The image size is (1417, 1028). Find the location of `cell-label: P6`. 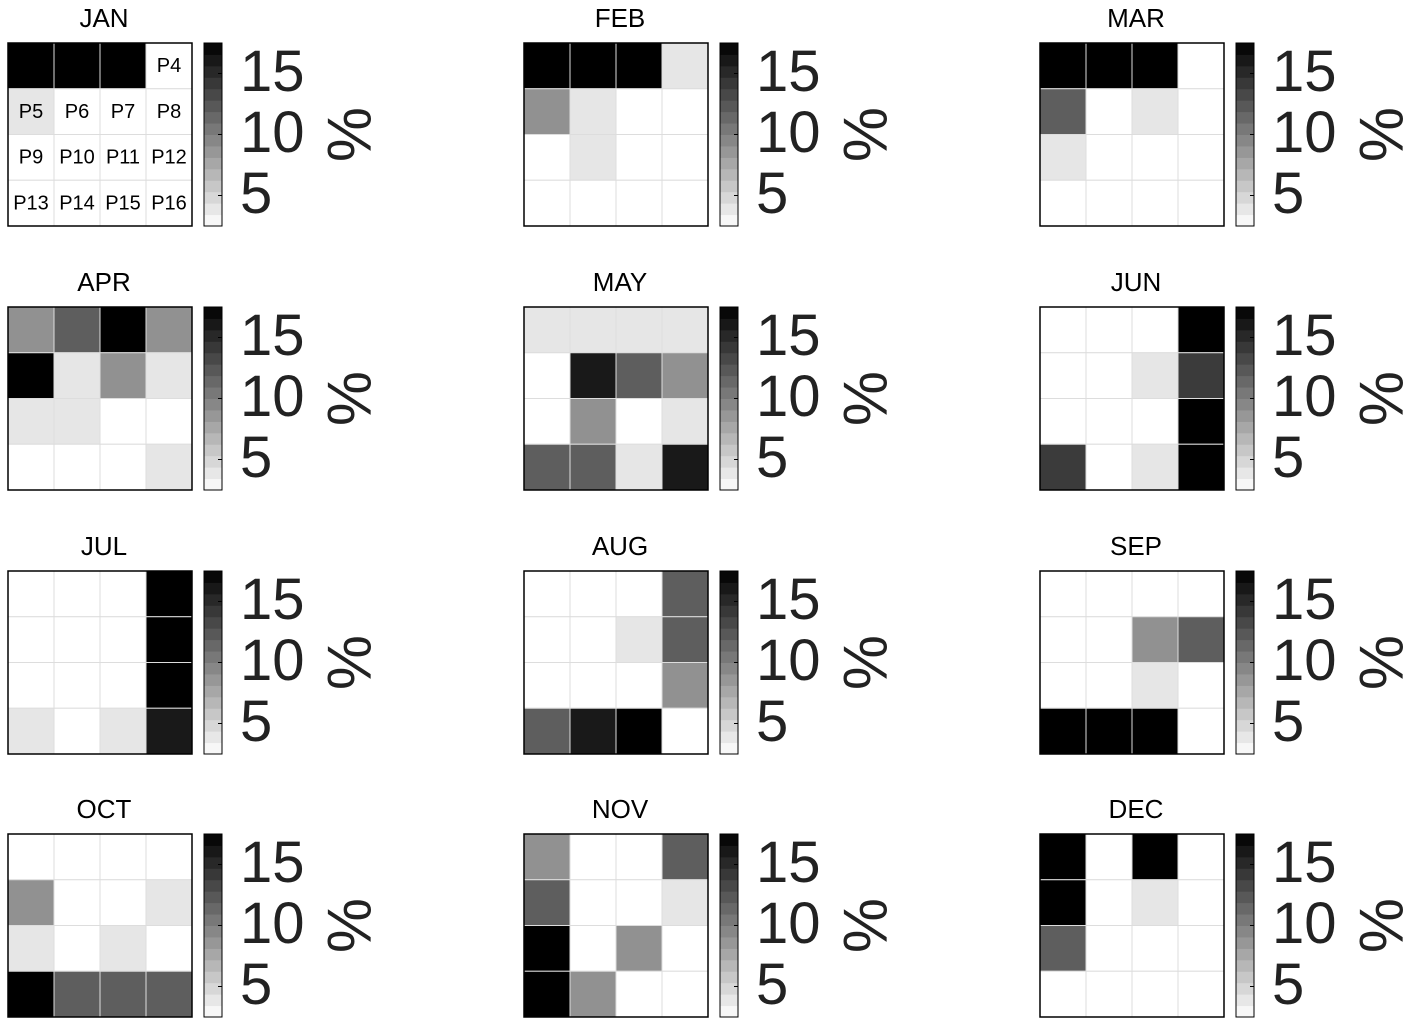

cell-label: P6 is located at coordinates (77, 112).